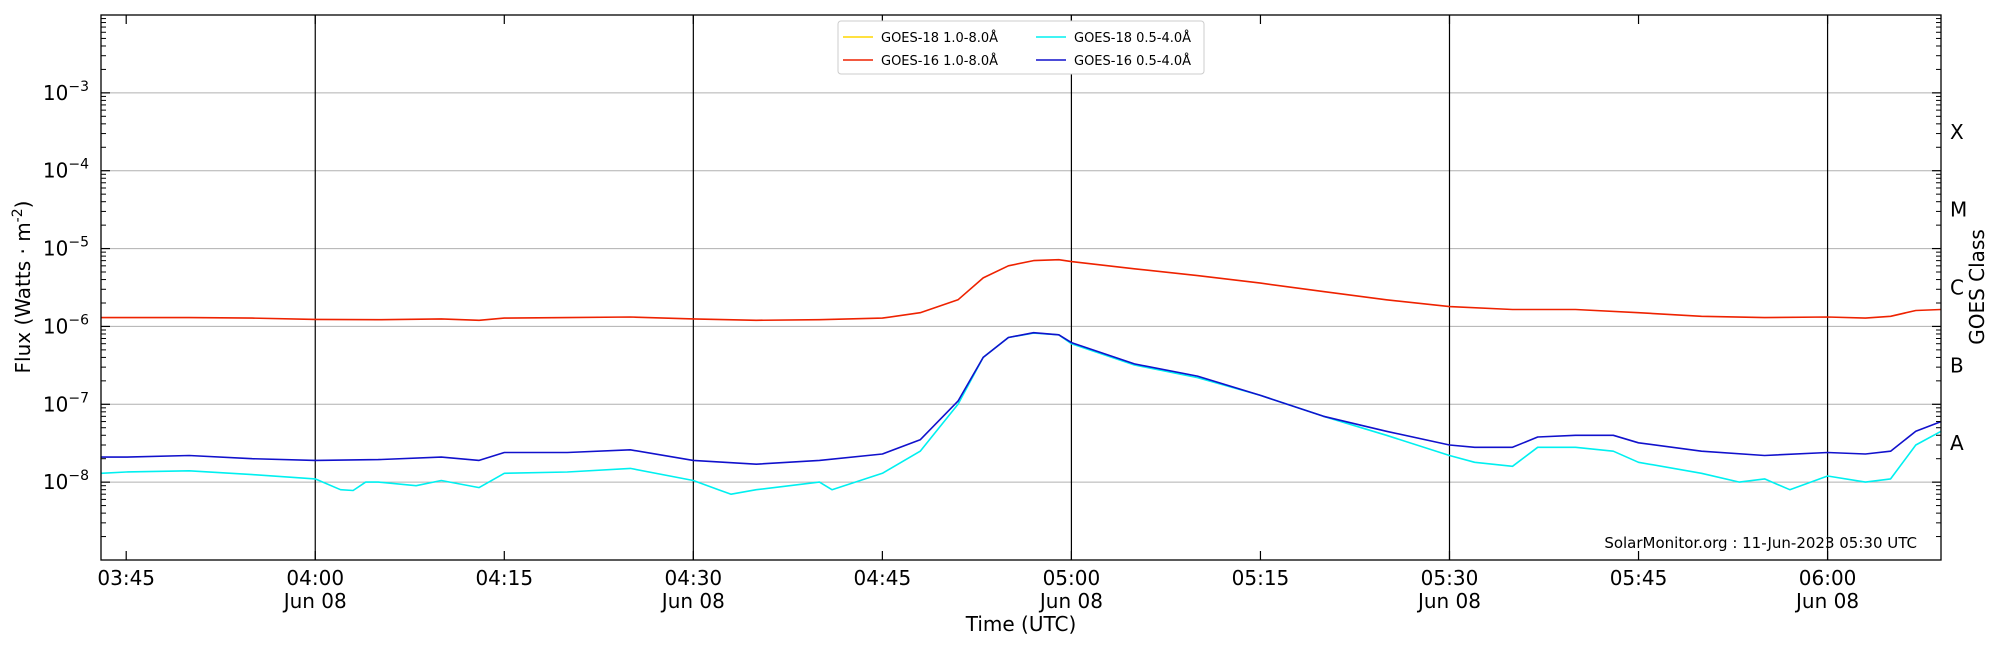  I want to click on x-tick-label: 04:15, so click(504, 578).